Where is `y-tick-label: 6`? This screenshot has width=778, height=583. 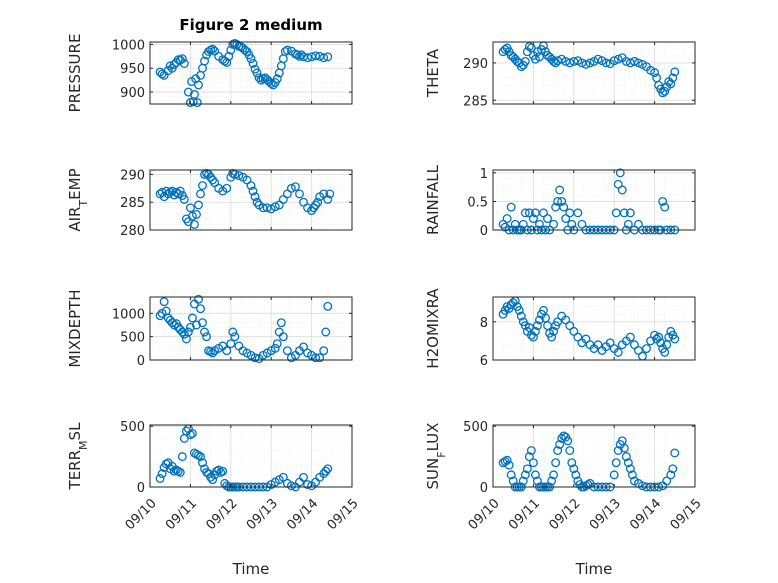 y-tick-label: 6 is located at coordinates (484, 361).